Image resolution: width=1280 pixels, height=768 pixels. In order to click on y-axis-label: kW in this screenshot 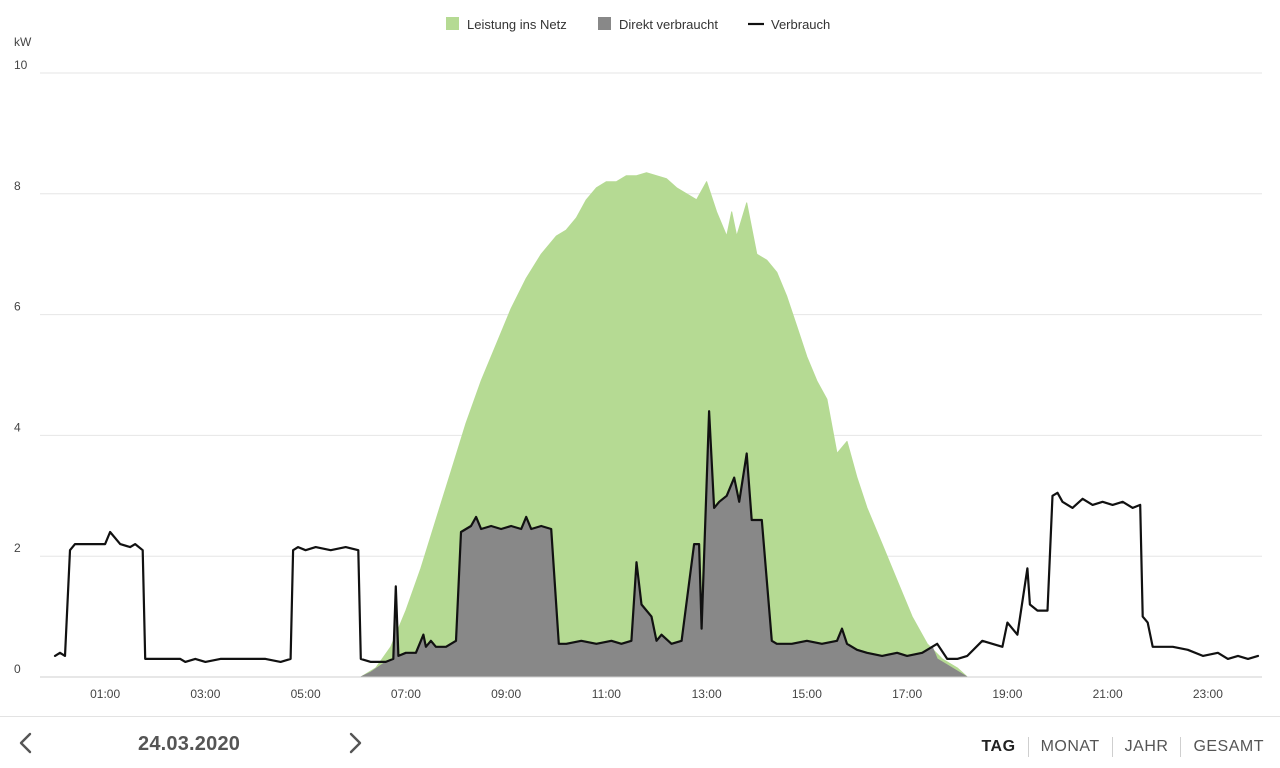, I will do `click(23, 42)`.